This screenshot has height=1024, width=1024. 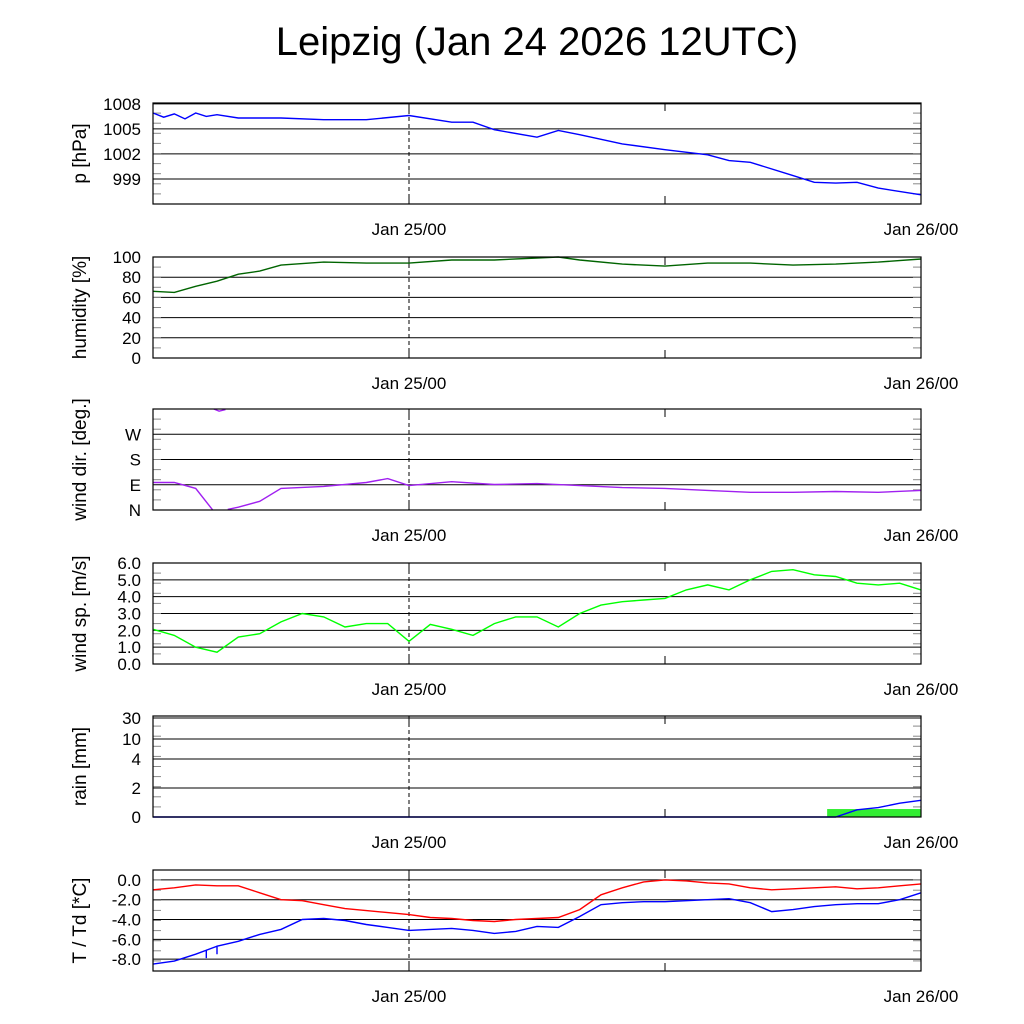 I want to click on y-axis-label: humidity [%], so click(x=80, y=307).